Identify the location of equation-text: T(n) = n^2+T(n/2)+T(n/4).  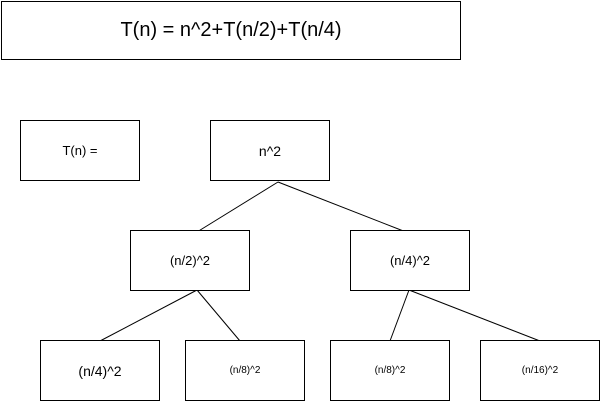
(231, 30).